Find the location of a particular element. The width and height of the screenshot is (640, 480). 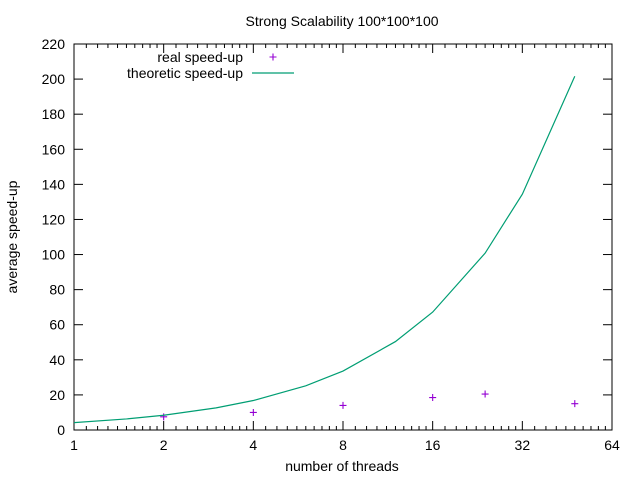

x-tick-label: 1 is located at coordinates (74, 445).